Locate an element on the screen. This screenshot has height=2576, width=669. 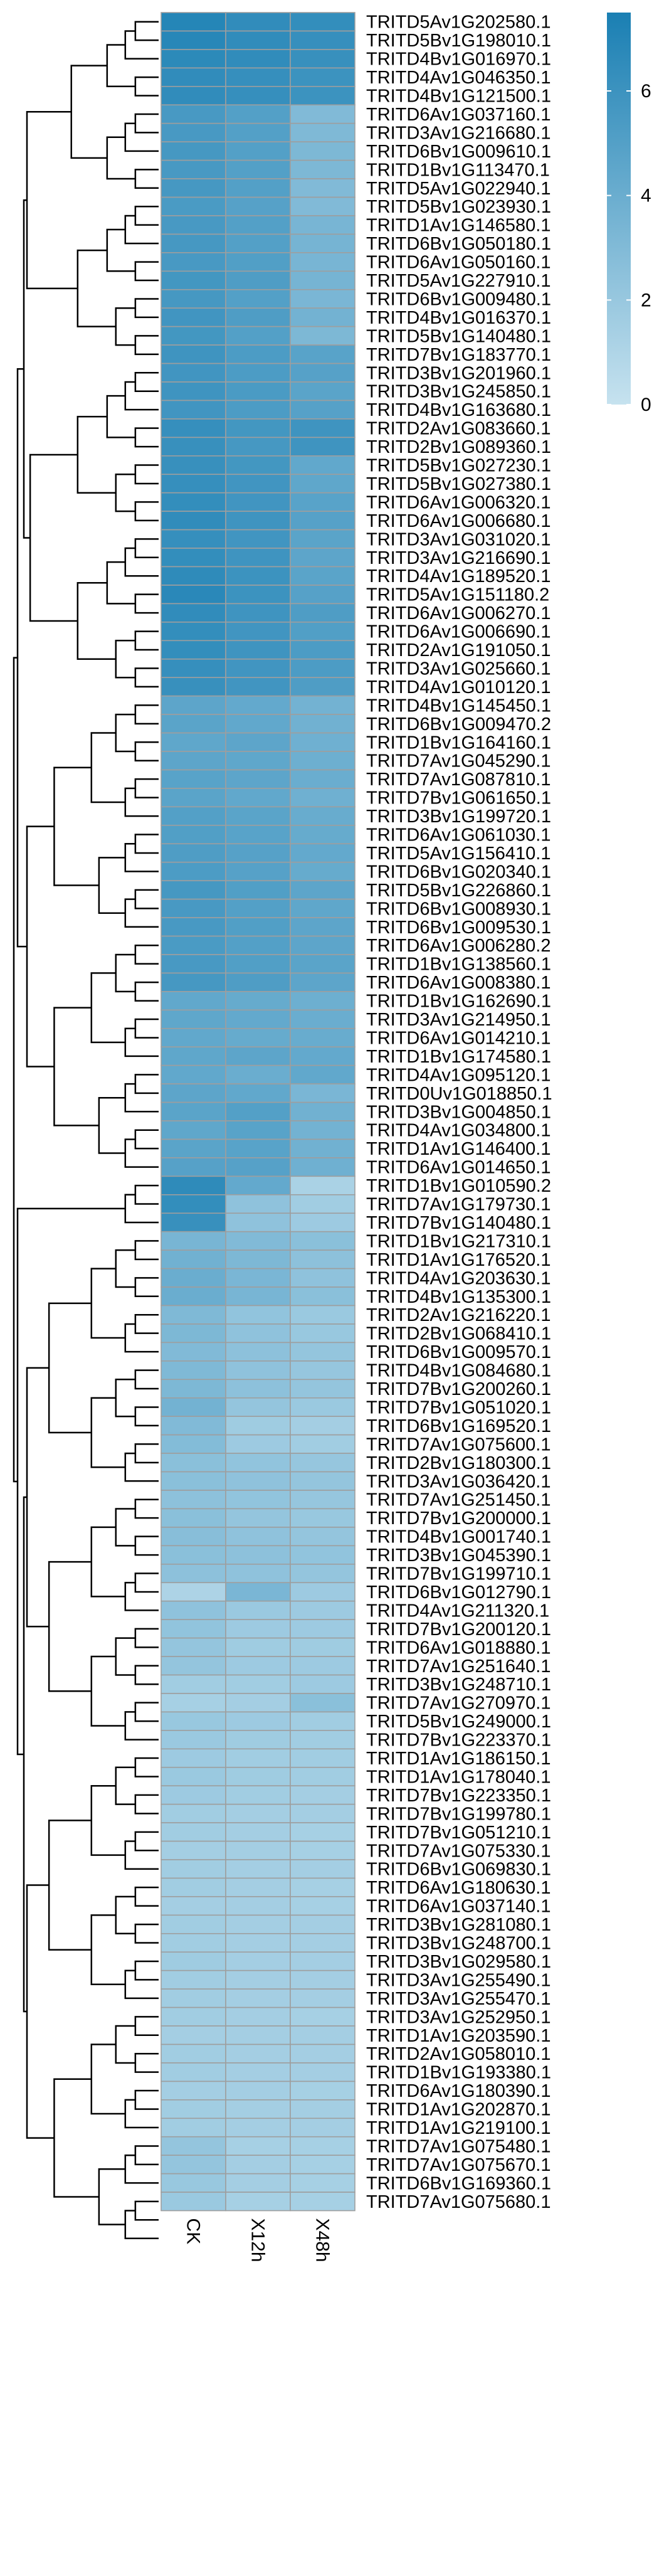
row-label: TRITD7Av1G251640.1 is located at coordinates (458, 1666).